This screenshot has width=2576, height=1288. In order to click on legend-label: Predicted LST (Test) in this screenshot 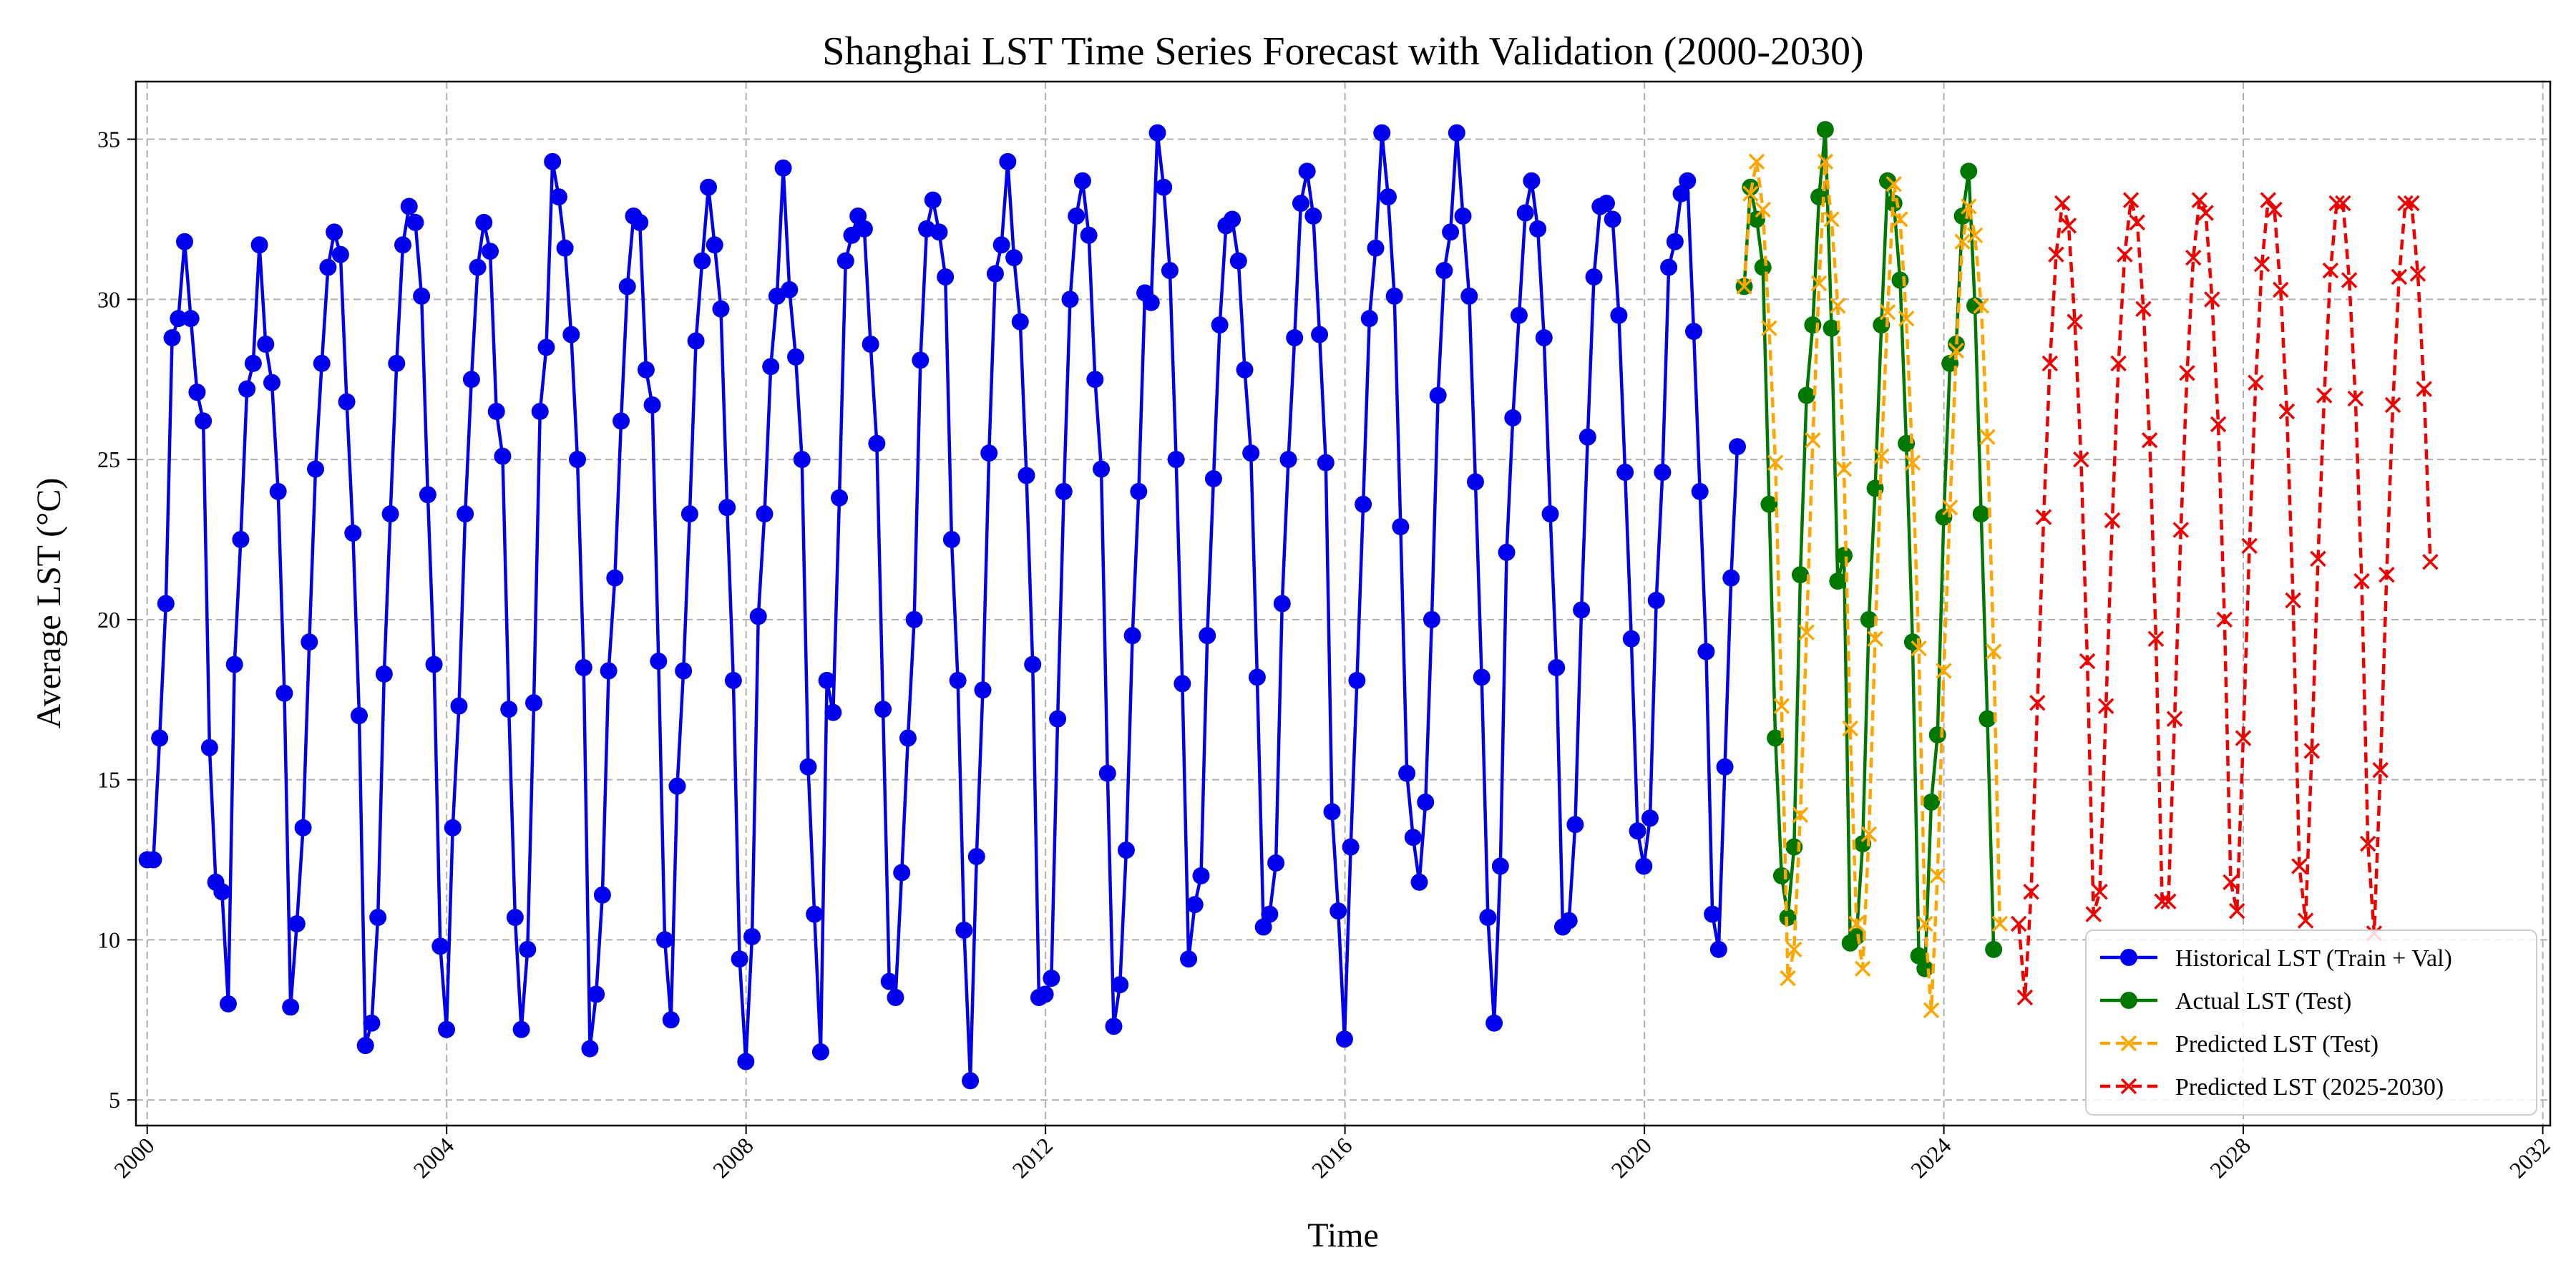, I will do `click(2277, 1044)`.